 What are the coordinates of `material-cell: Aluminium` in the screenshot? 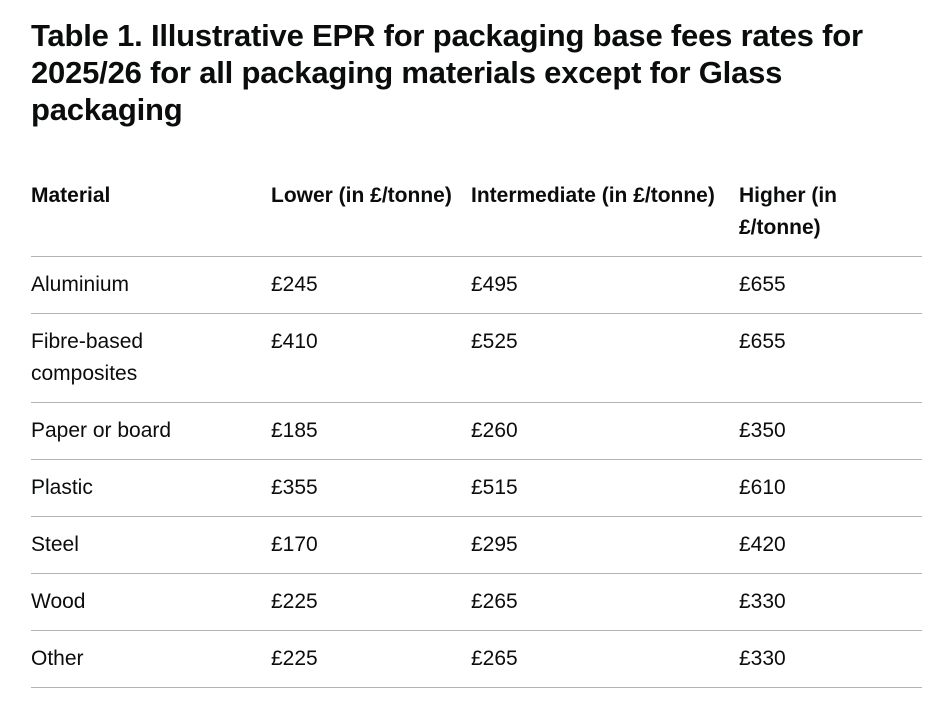 It's located at (151, 285).